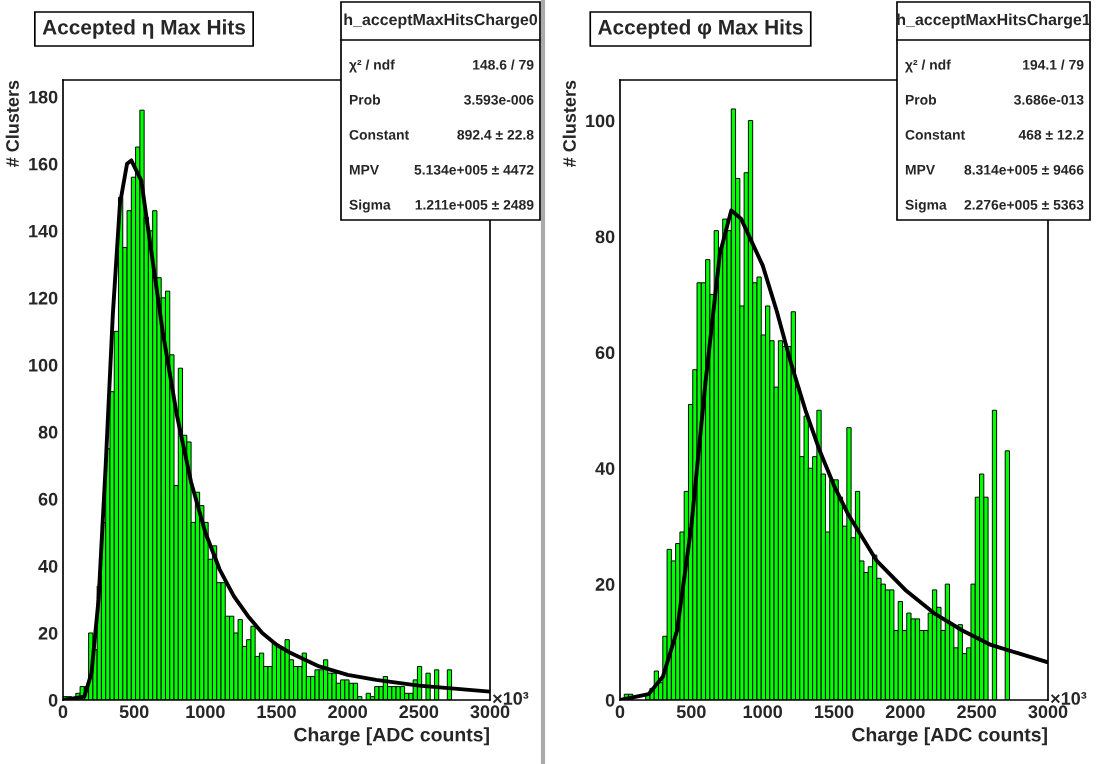 The image size is (1097, 764). Describe the element at coordinates (474, 204) in the screenshot. I see `annotation: 1.211e+005 ± 2489` at that location.